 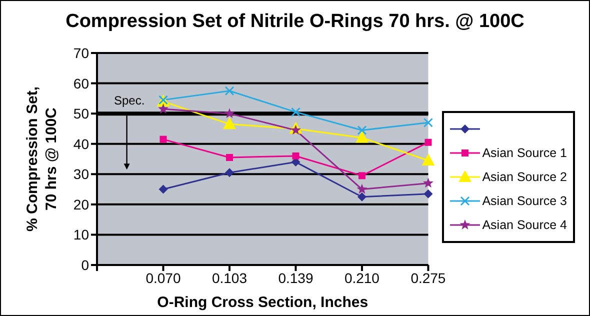 What do you see at coordinates (428, 278) in the screenshot?
I see `x-tick-label: 0.275` at bounding box center [428, 278].